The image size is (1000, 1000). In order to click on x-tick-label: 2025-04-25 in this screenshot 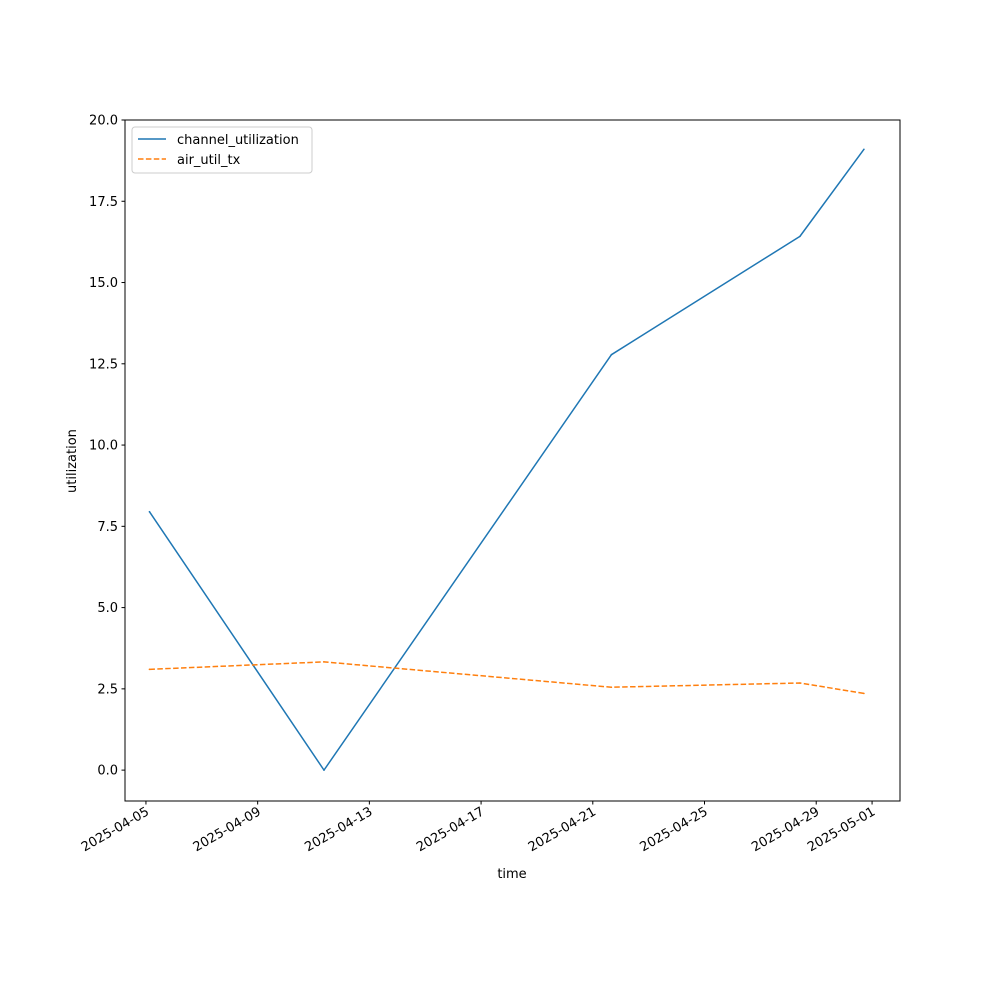, I will do `click(674, 829)`.